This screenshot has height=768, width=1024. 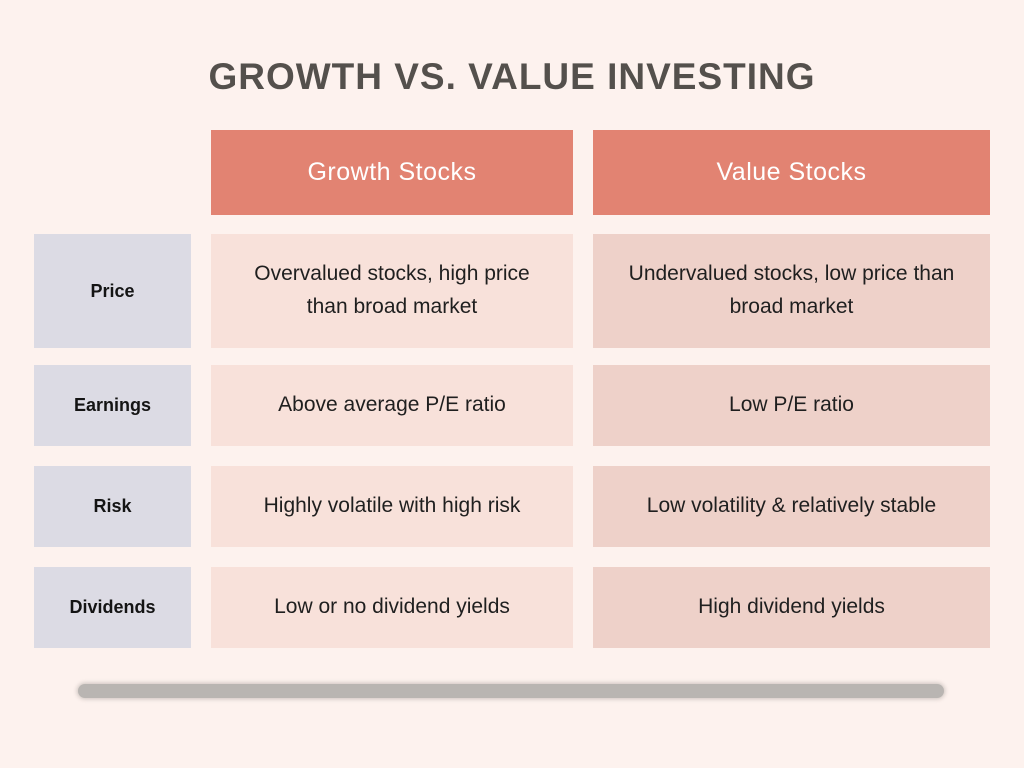 What do you see at coordinates (791, 607) in the screenshot?
I see `cell-dividends-value: High dividend yields` at bounding box center [791, 607].